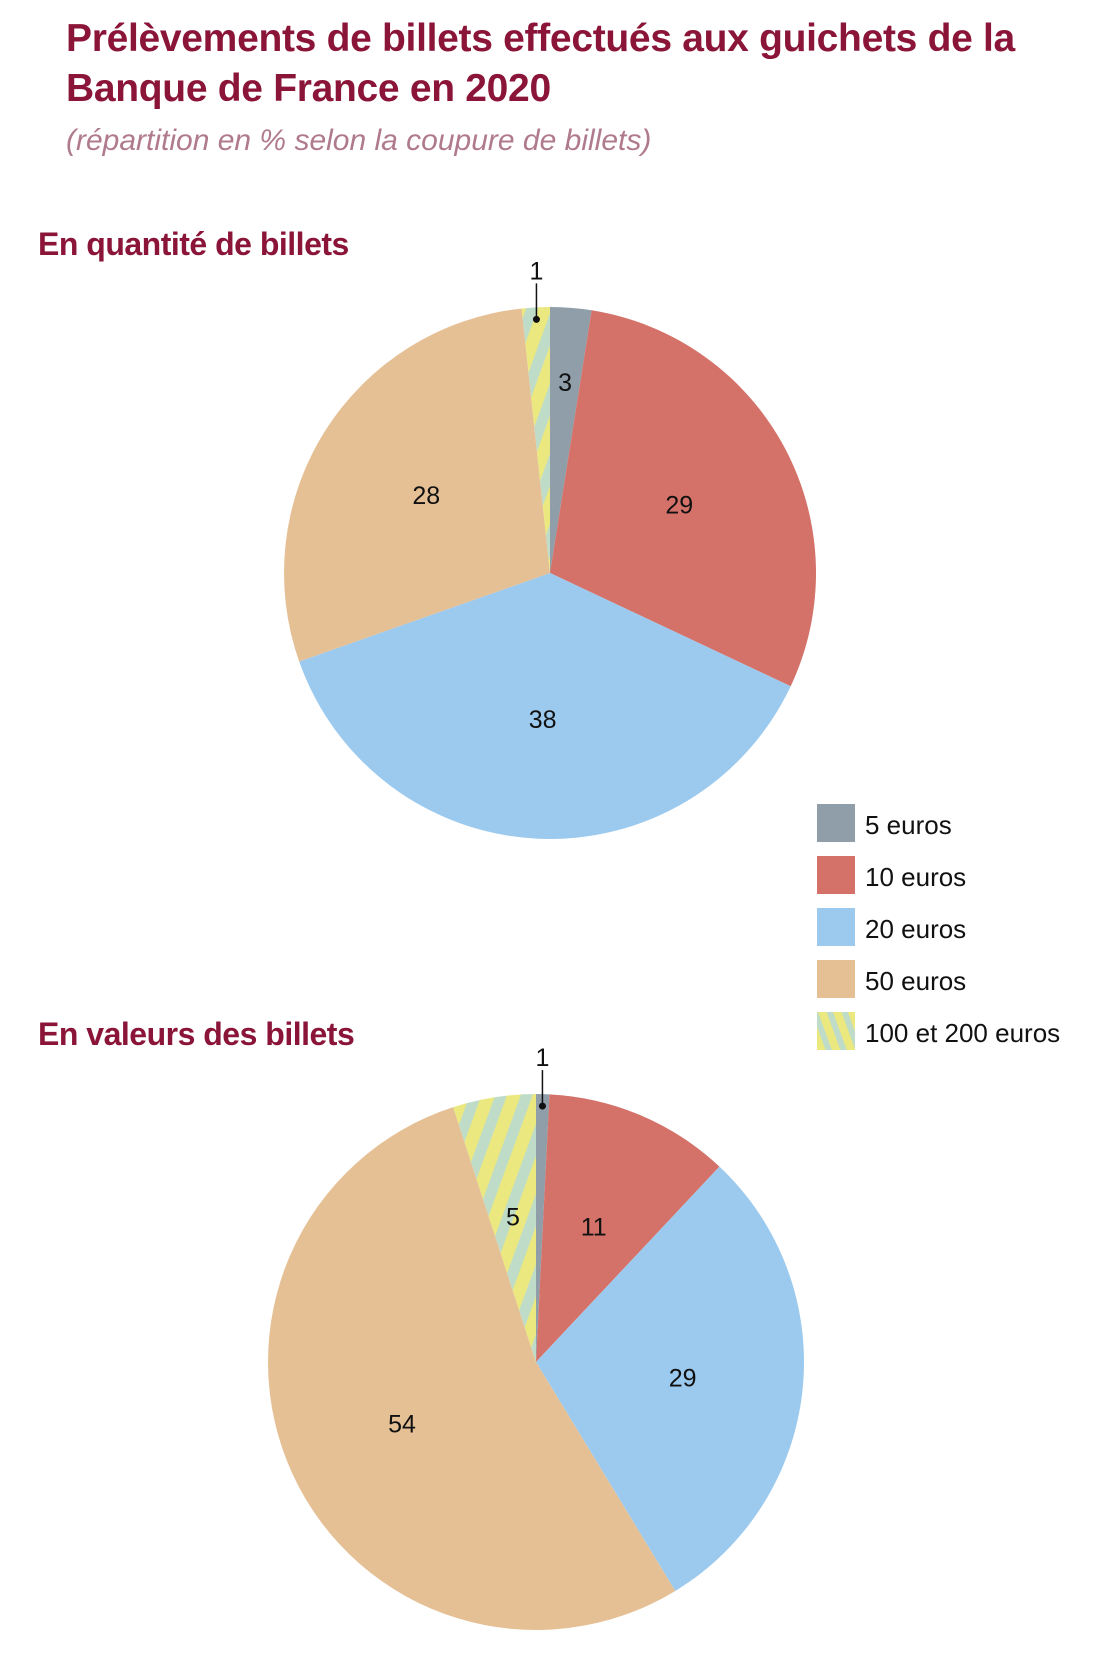  What do you see at coordinates (908, 825) in the screenshot?
I see `legend-label-0: 5 euros` at bounding box center [908, 825].